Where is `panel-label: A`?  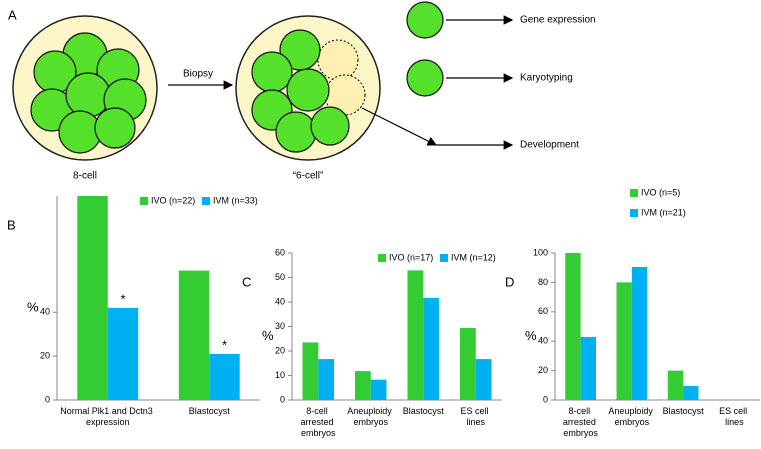 panel-label: A is located at coordinates (12, 14).